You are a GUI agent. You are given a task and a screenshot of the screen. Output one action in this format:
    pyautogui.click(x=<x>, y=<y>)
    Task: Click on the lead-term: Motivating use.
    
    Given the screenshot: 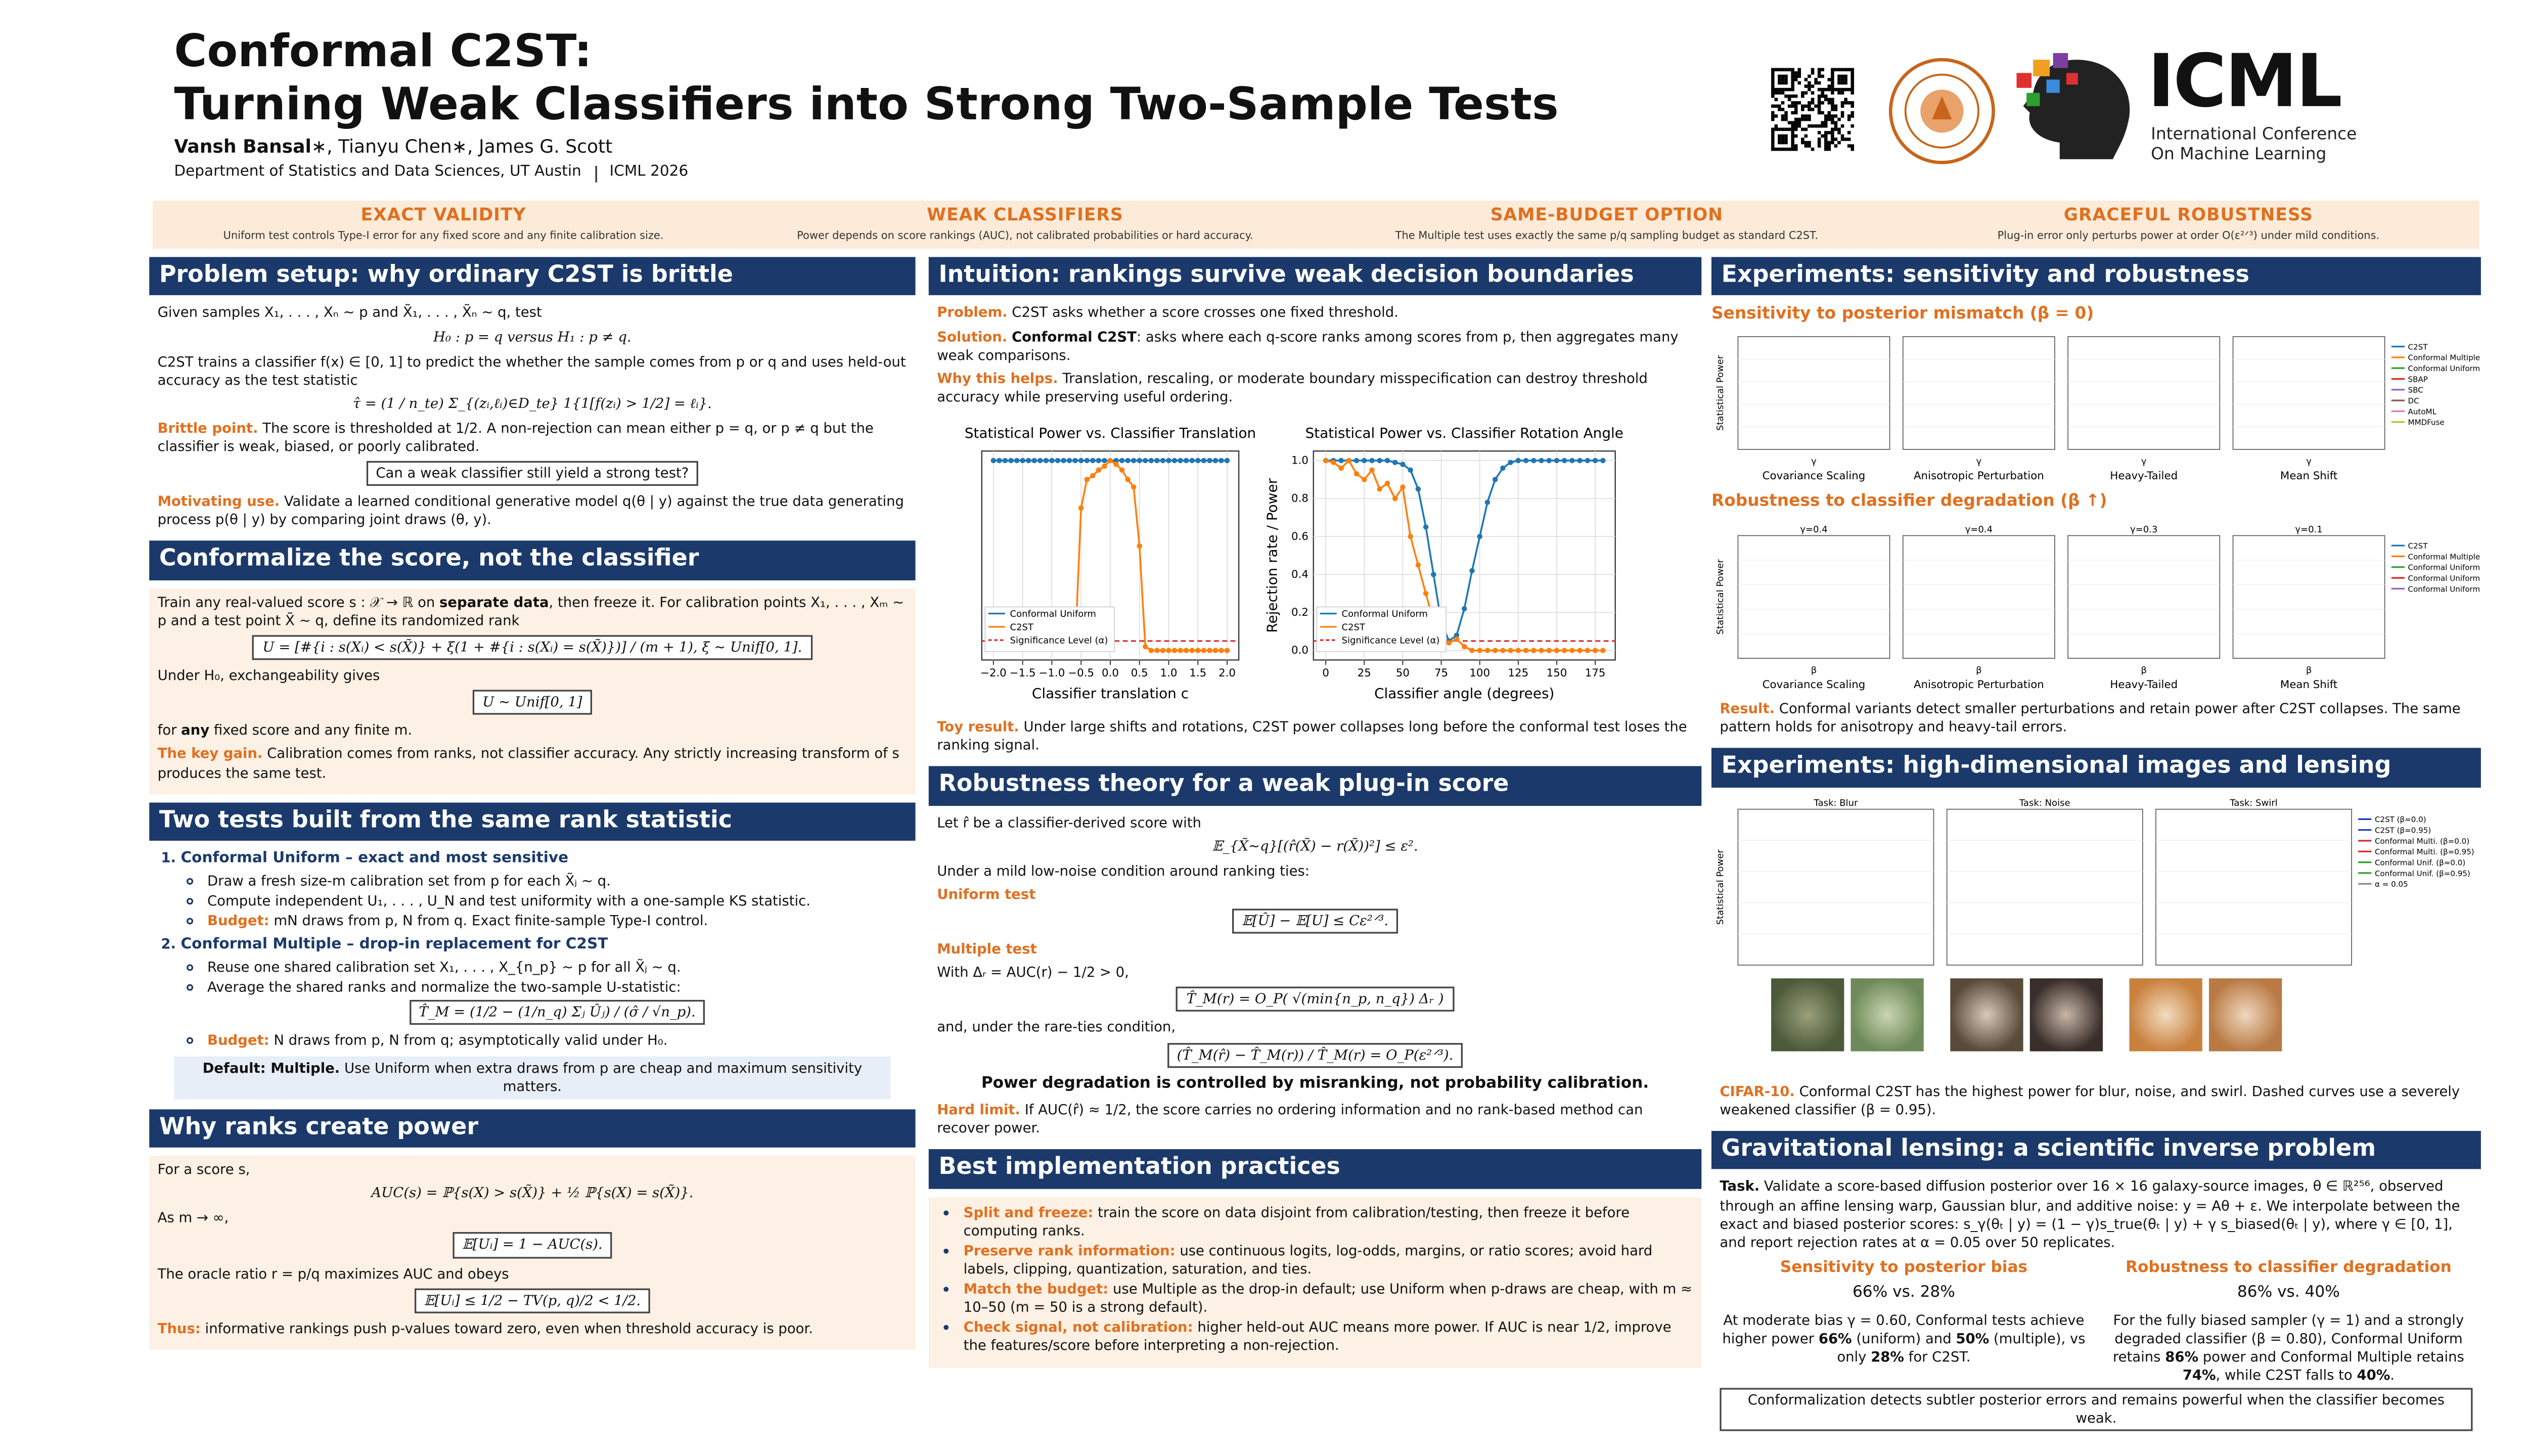 What is the action you would take?
    pyautogui.click(x=219, y=501)
    